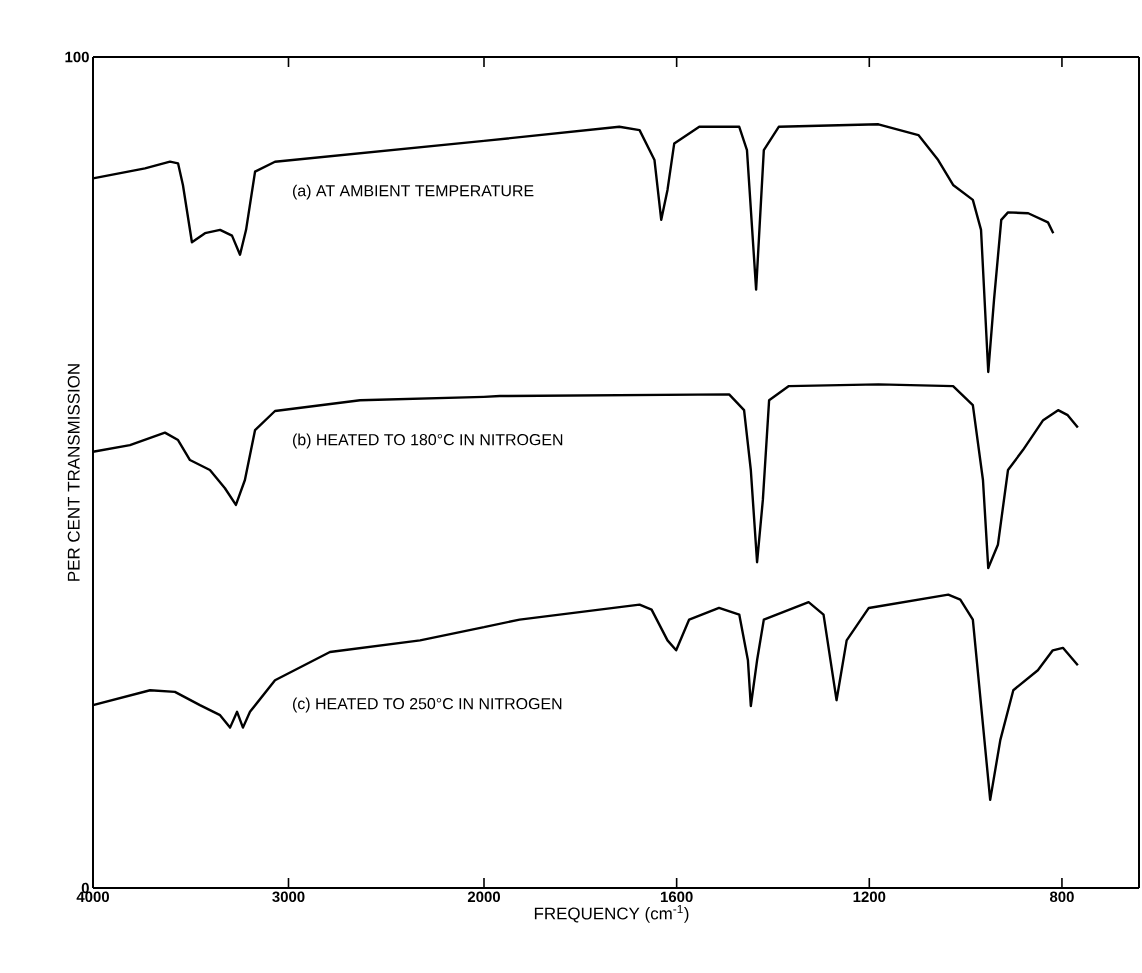  Describe the element at coordinates (413, 192) in the screenshot. I see `series-label: (a) AT AMBIENT TEMPERATURE` at that location.